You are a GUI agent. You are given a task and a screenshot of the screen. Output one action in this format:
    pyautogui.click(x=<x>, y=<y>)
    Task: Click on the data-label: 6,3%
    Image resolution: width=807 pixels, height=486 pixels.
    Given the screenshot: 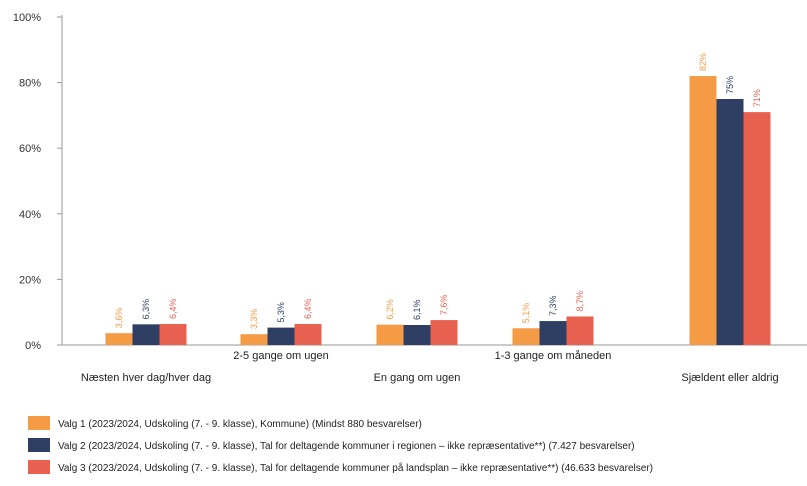 What is the action you would take?
    pyautogui.click(x=146, y=309)
    